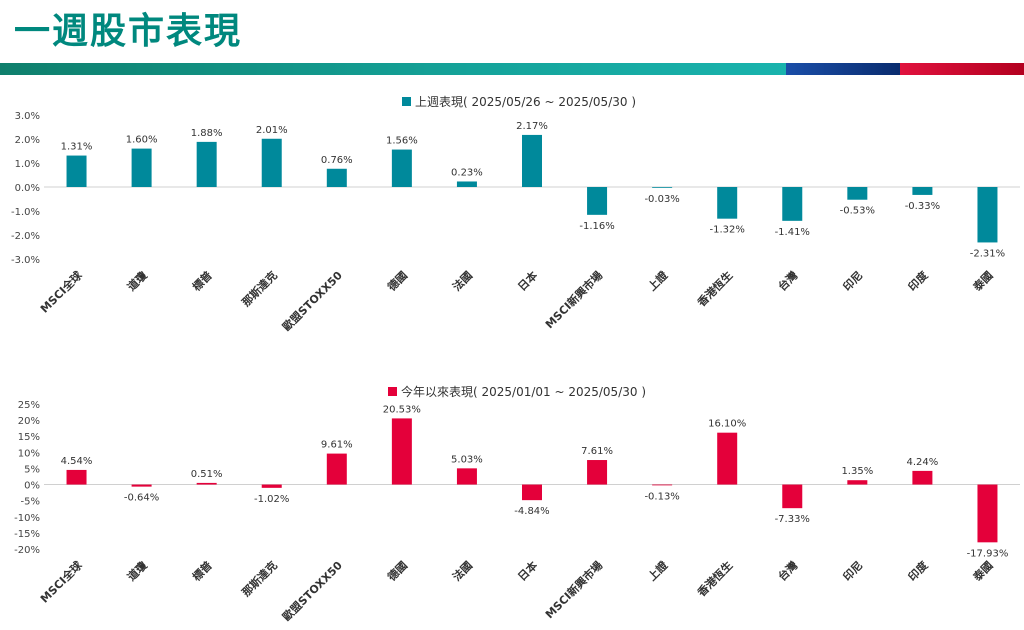 The height and width of the screenshot is (630, 1024). Describe the element at coordinates (531, 511) in the screenshot. I see `data-label: -4.84%` at that location.